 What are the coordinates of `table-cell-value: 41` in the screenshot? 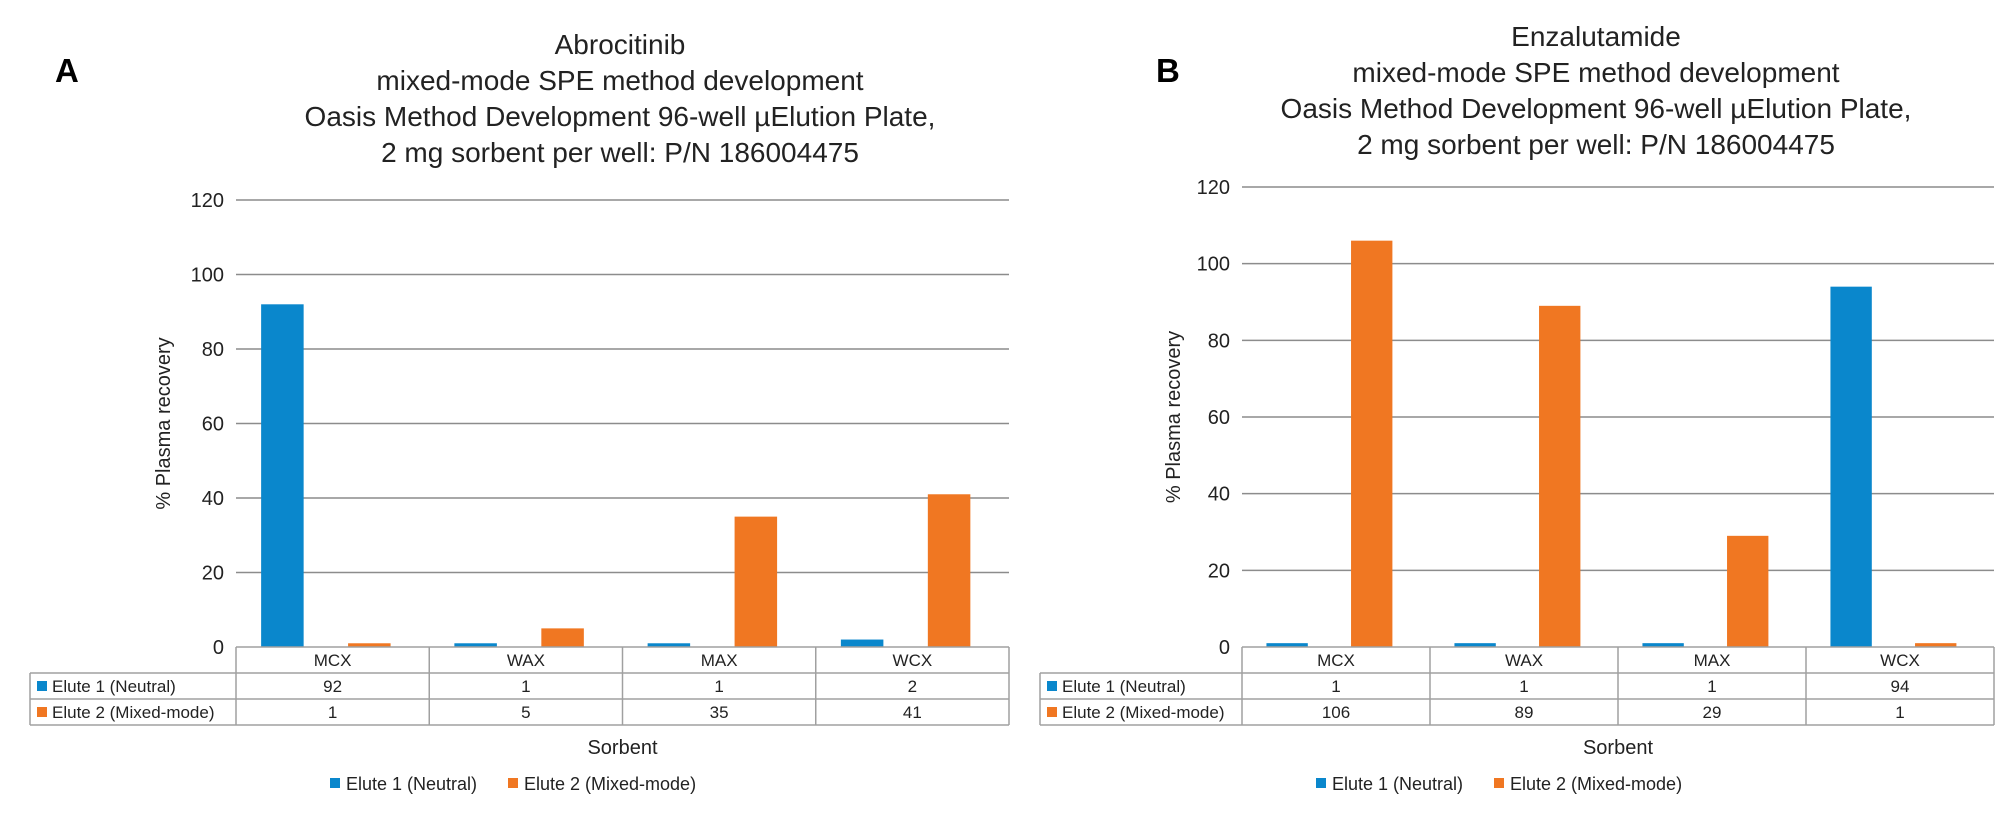 It's located at (912, 712).